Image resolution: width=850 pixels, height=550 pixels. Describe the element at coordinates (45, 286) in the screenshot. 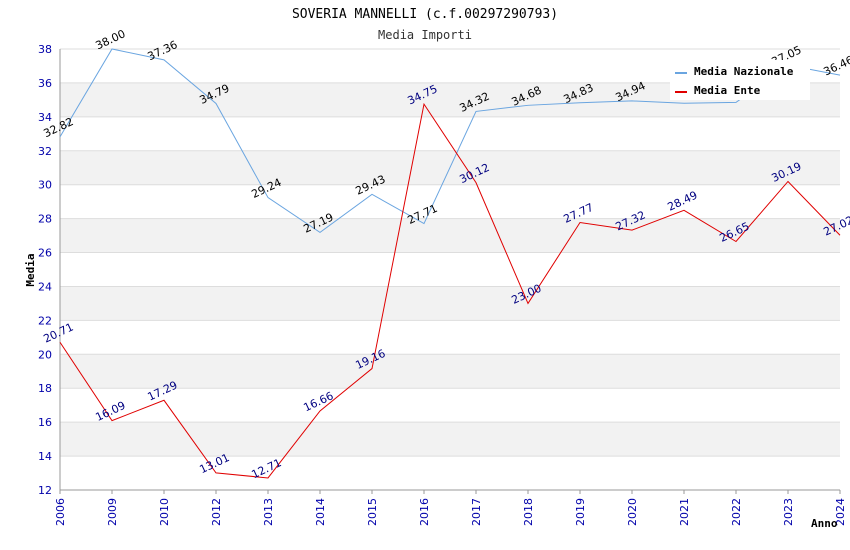

I see `y-tick-label: 24` at that location.